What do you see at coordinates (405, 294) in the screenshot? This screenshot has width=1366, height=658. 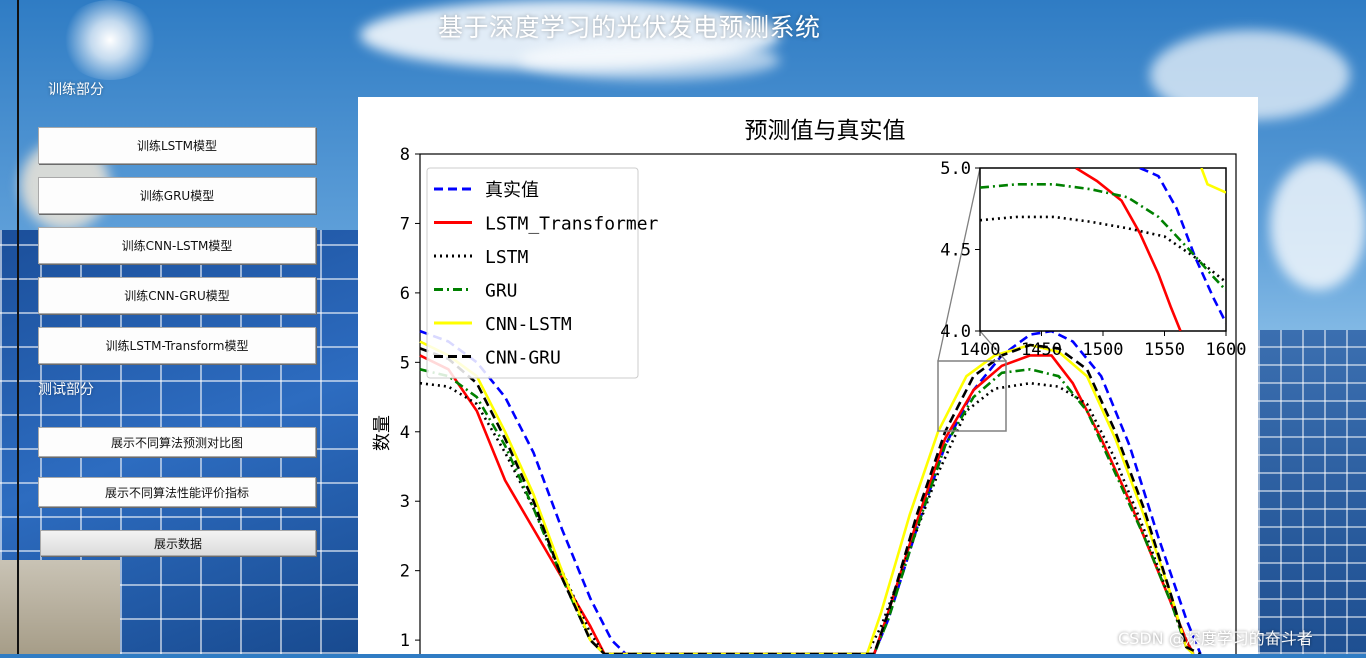 I see `y-tick-label: 6` at bounding box center [405, 294].